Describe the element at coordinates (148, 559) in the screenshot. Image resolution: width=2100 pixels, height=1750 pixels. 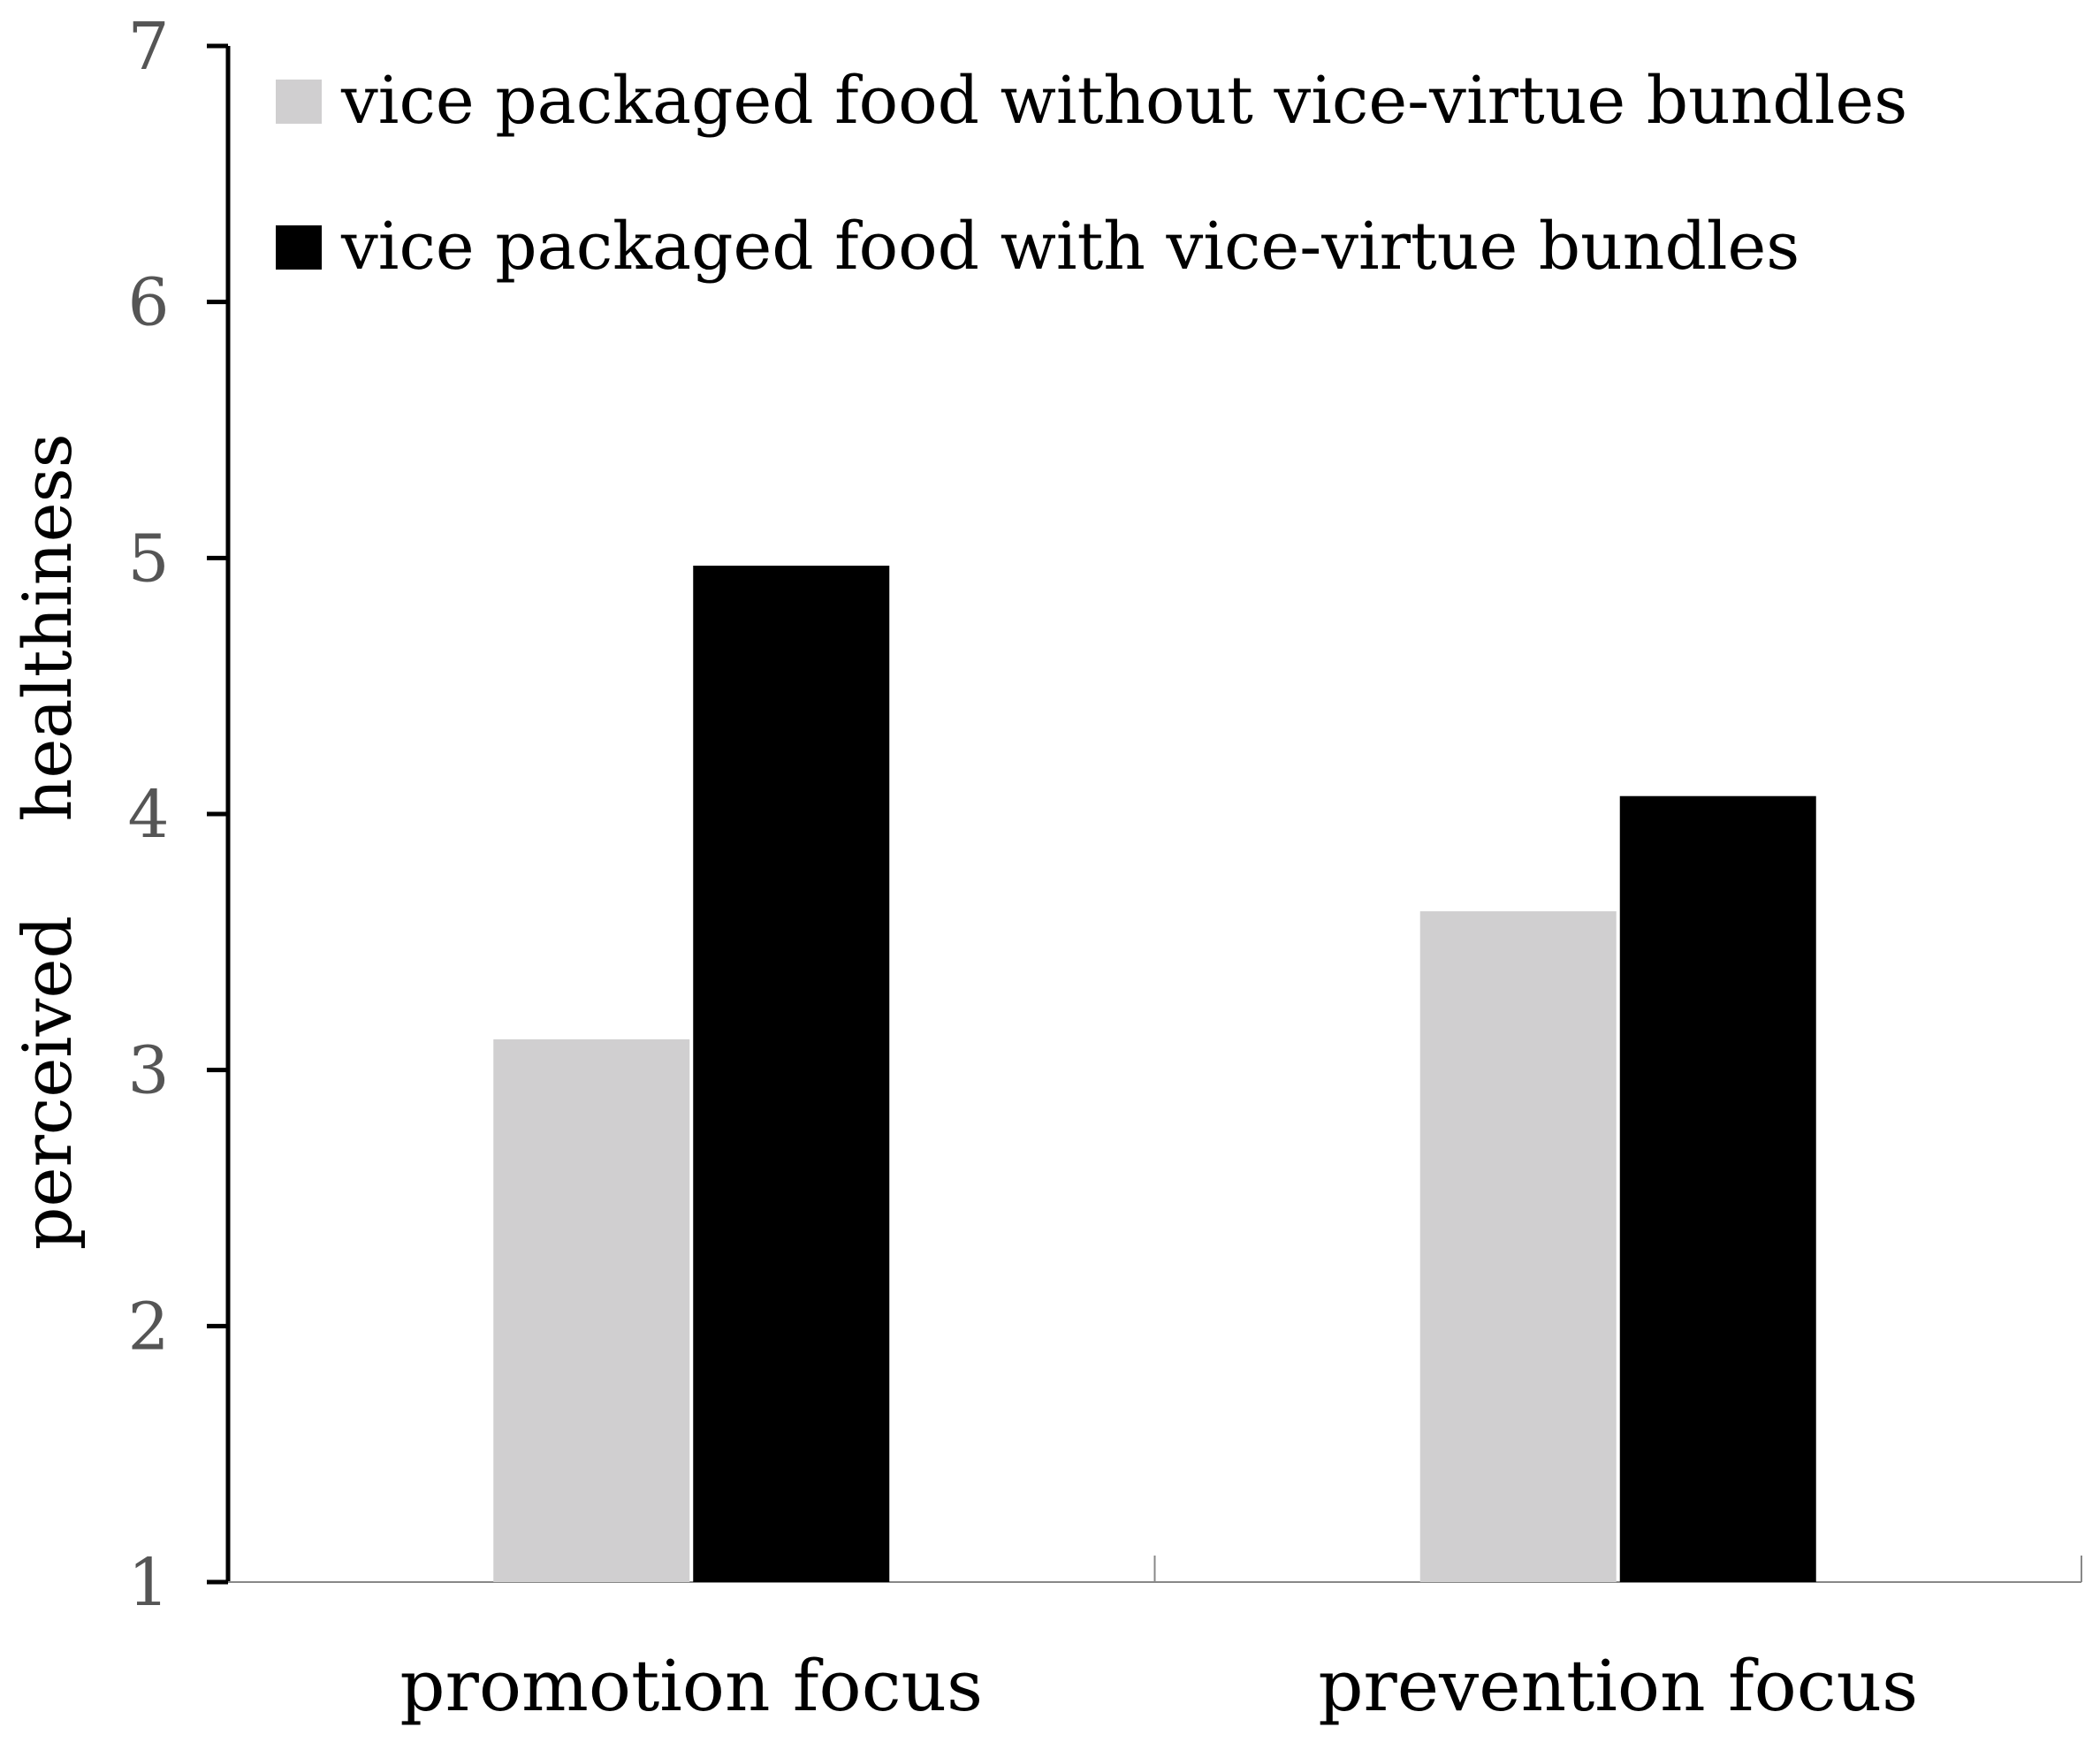
I see `y-tick-label: 5` at that location.